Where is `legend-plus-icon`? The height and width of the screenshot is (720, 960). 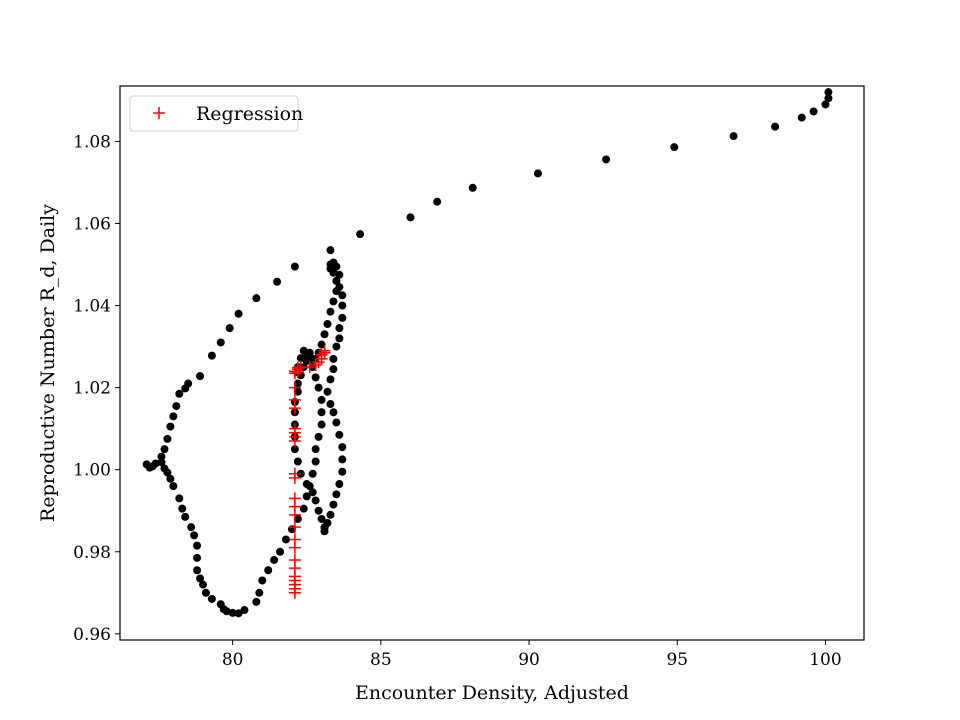 legend-plus-icon is located at coordinates (159, 113).